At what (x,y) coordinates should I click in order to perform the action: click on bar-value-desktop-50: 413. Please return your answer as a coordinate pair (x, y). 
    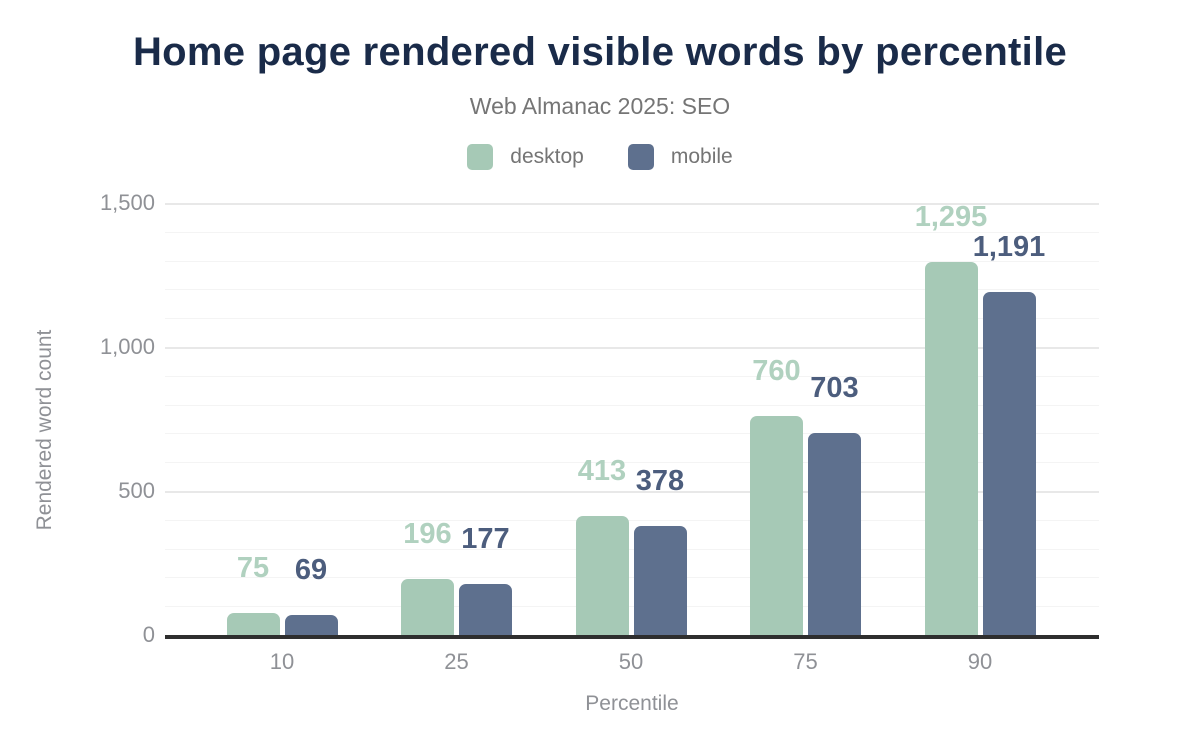
    Looking at the image, I should click on (602, 471).